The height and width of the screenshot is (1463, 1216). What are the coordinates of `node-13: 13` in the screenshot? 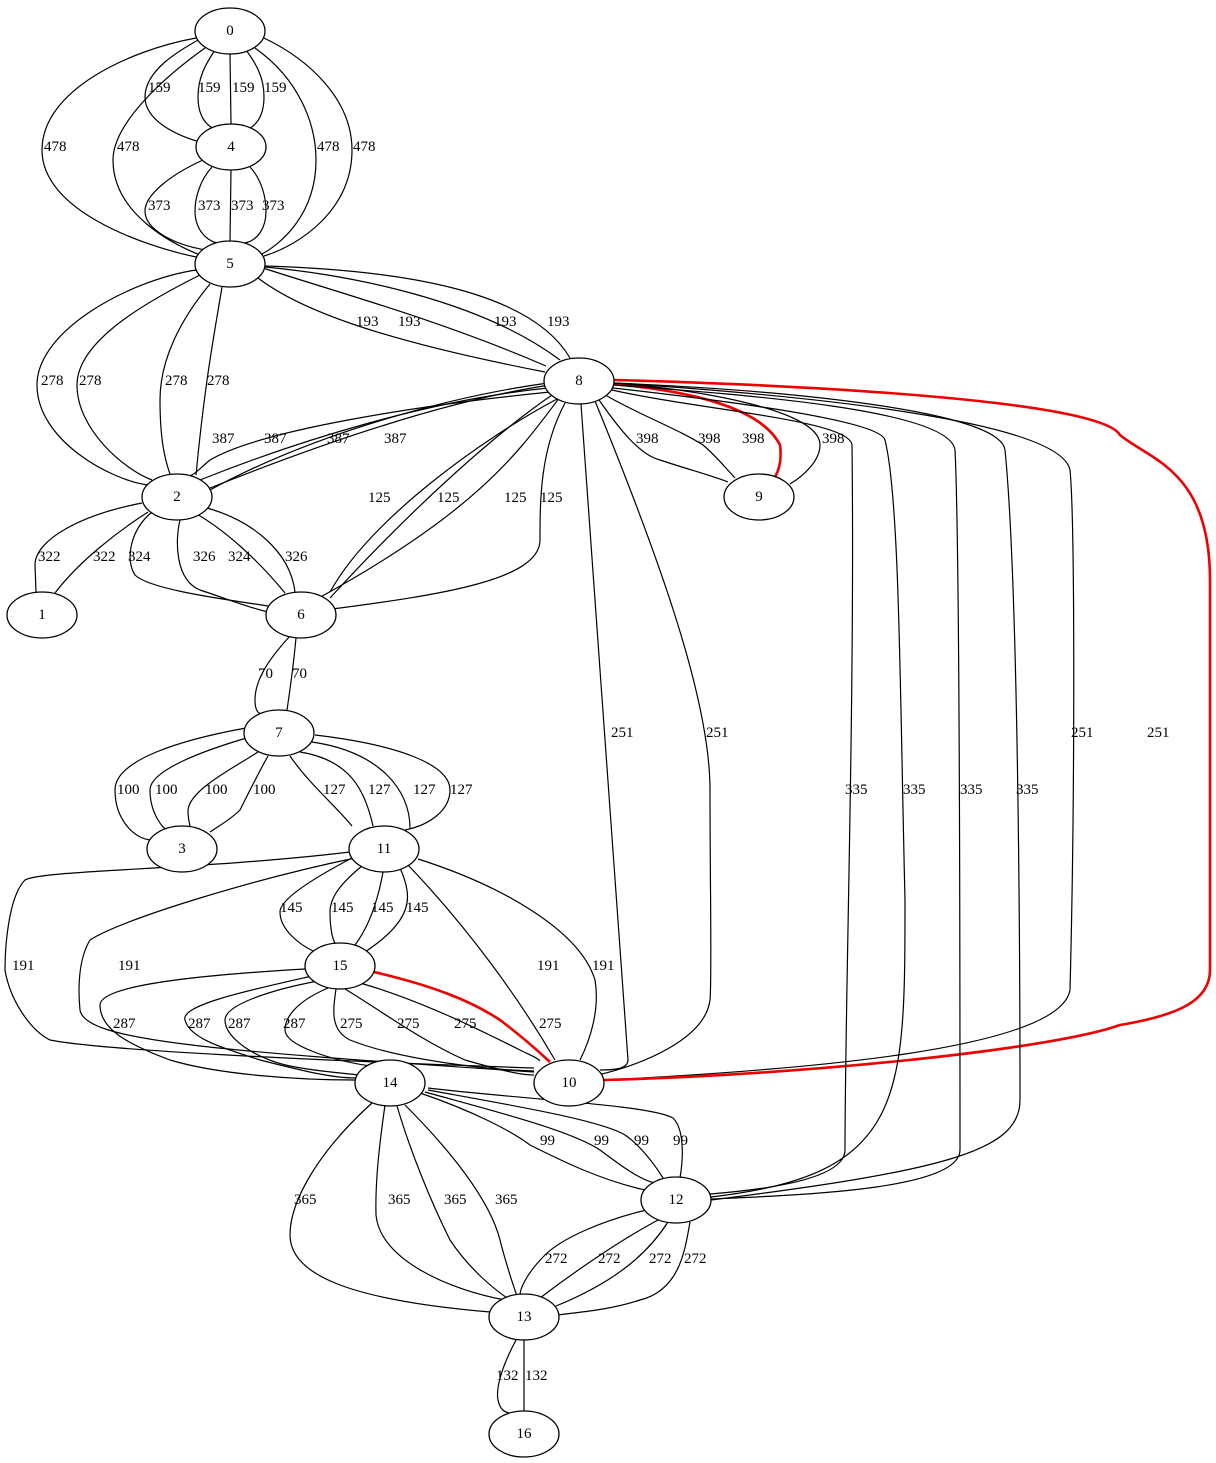 It's located at (524, 1317).